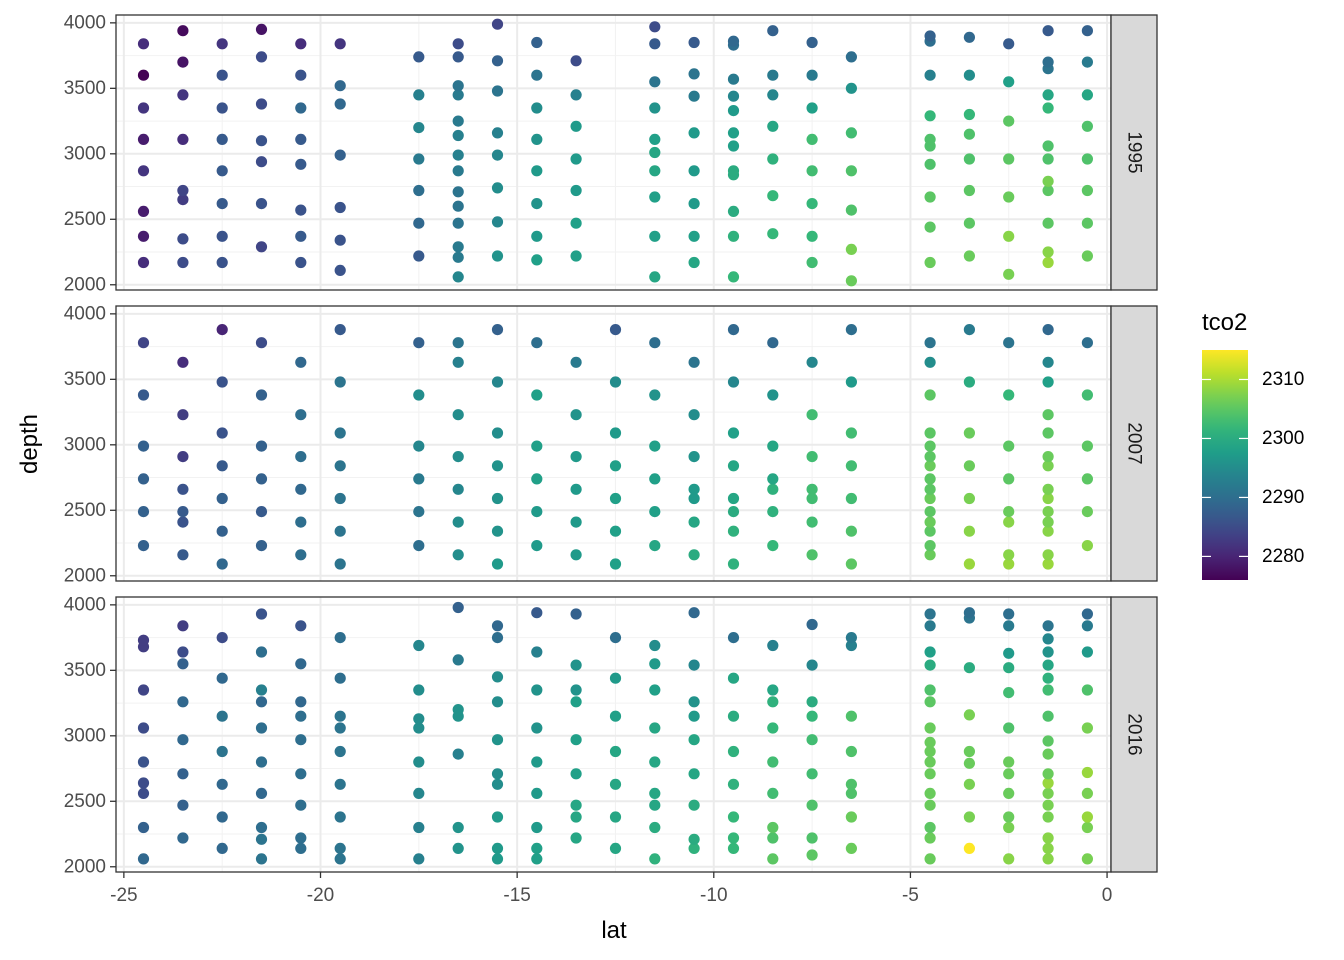 Image resolution: width=1344 pixels, height=960 pixels. Describe the element at coordinates (85, 444) in the screenshot. I see `y-tick-label: 3000` at that location.